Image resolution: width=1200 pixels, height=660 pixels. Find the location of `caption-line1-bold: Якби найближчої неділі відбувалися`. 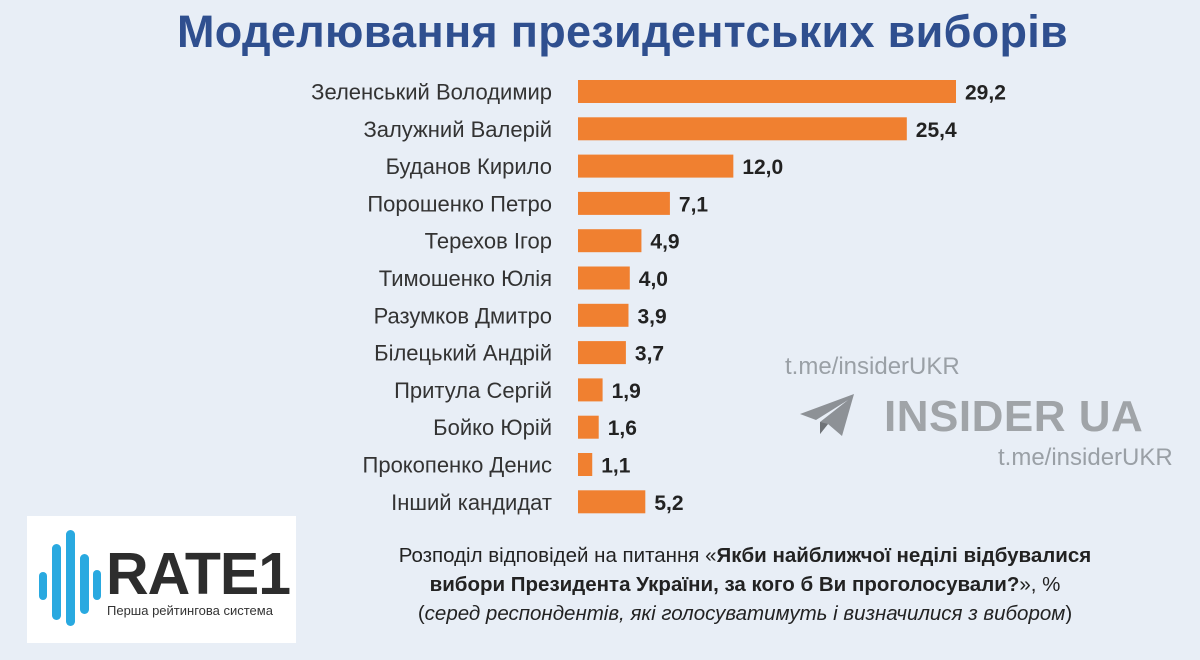

caption-line1-bold: Якби найближчої неділі відбувалися is located at coordinates (904, 555).